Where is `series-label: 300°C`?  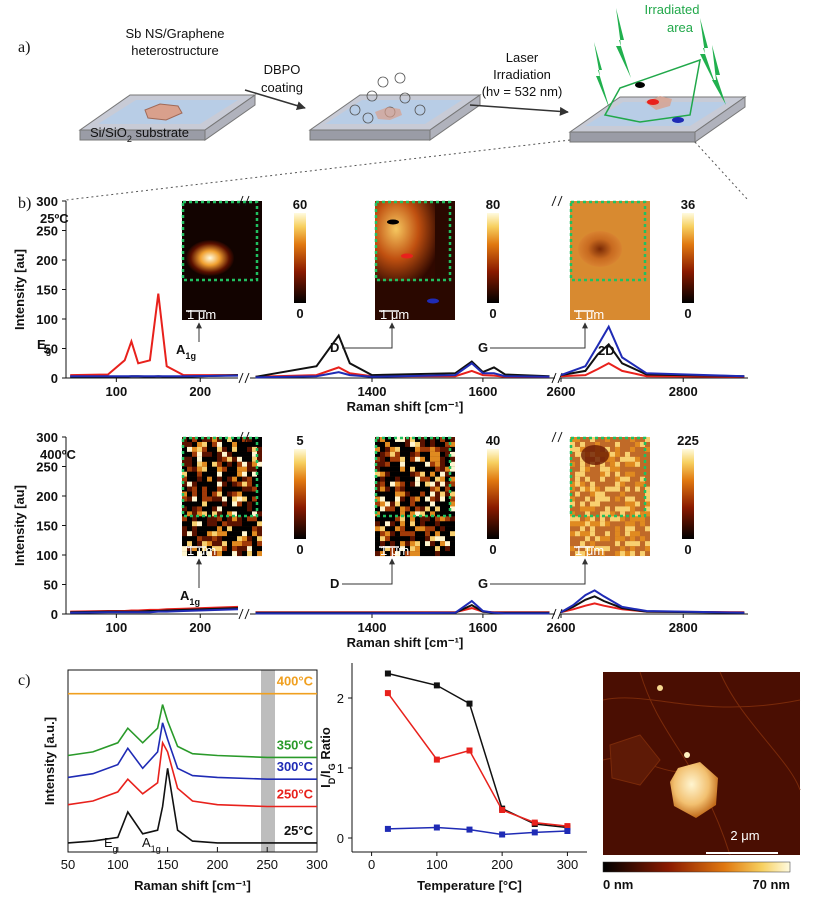 series-label: 300°C is located at coordinates (295, 766).